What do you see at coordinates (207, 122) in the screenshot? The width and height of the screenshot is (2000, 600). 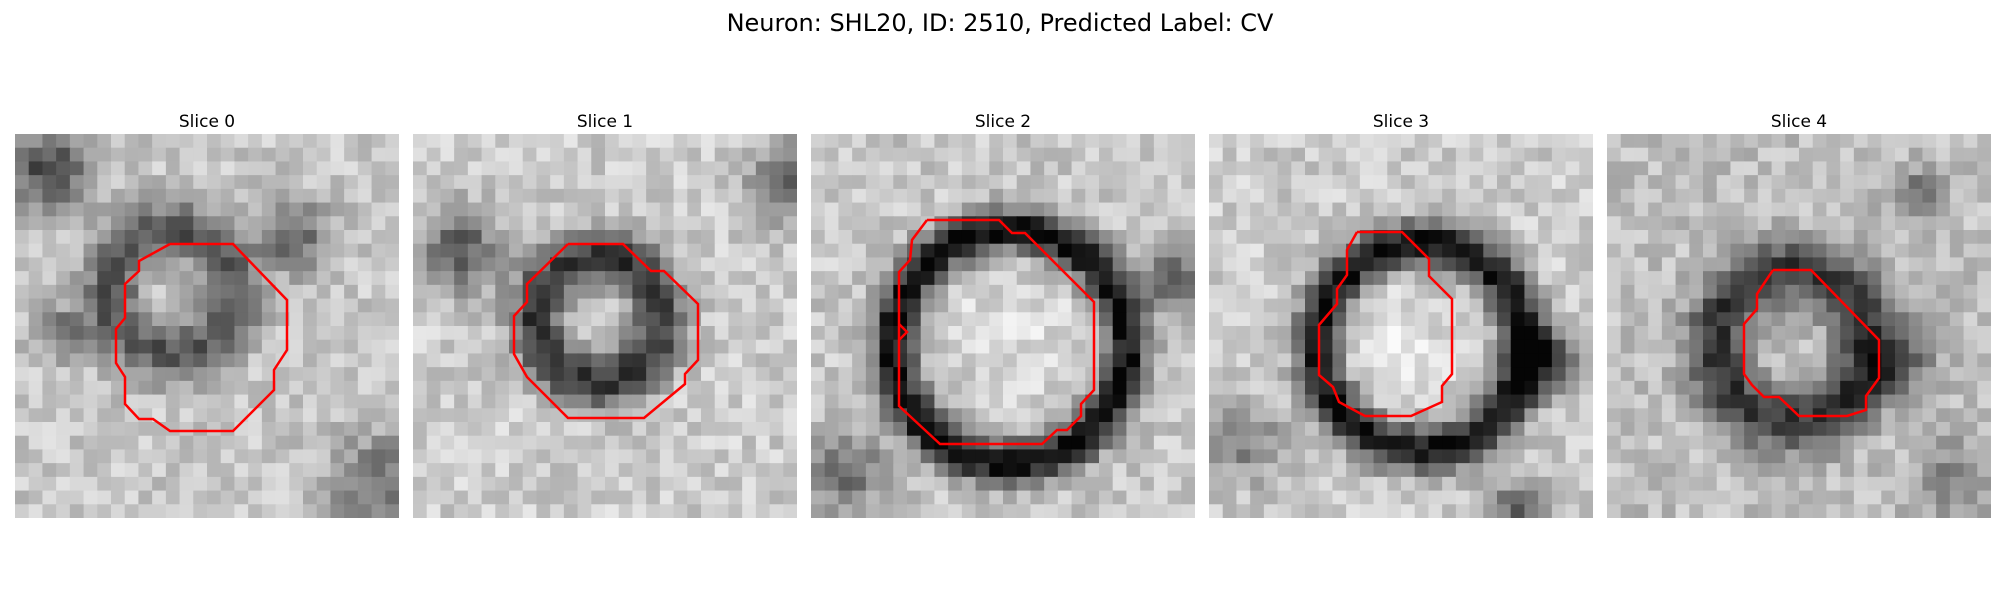 I see `slice-title-0: Slice 0` at bounding box center [207, 122].